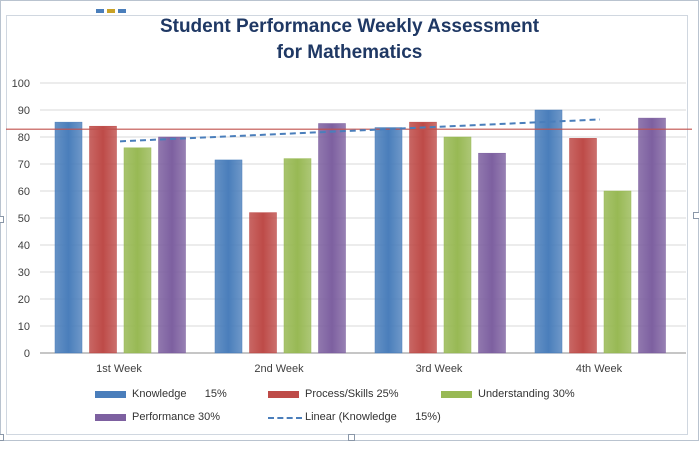  Describe the element at coordinates (24, 192) in the screenshot. I see `y-tick-label: 60` at that location.